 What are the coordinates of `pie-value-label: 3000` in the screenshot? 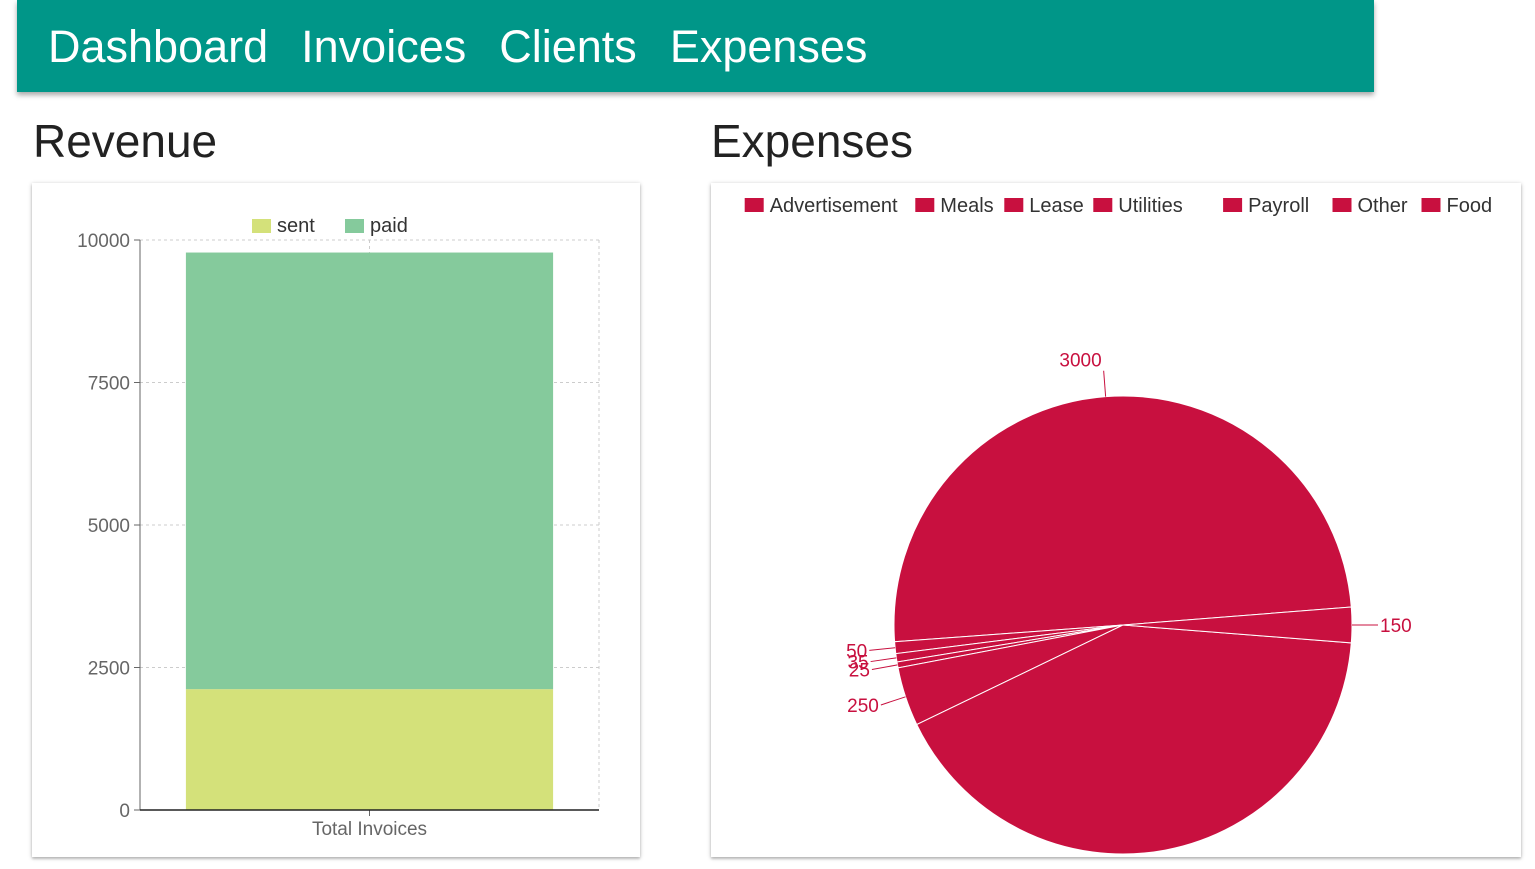 It's located at (1080, 361).